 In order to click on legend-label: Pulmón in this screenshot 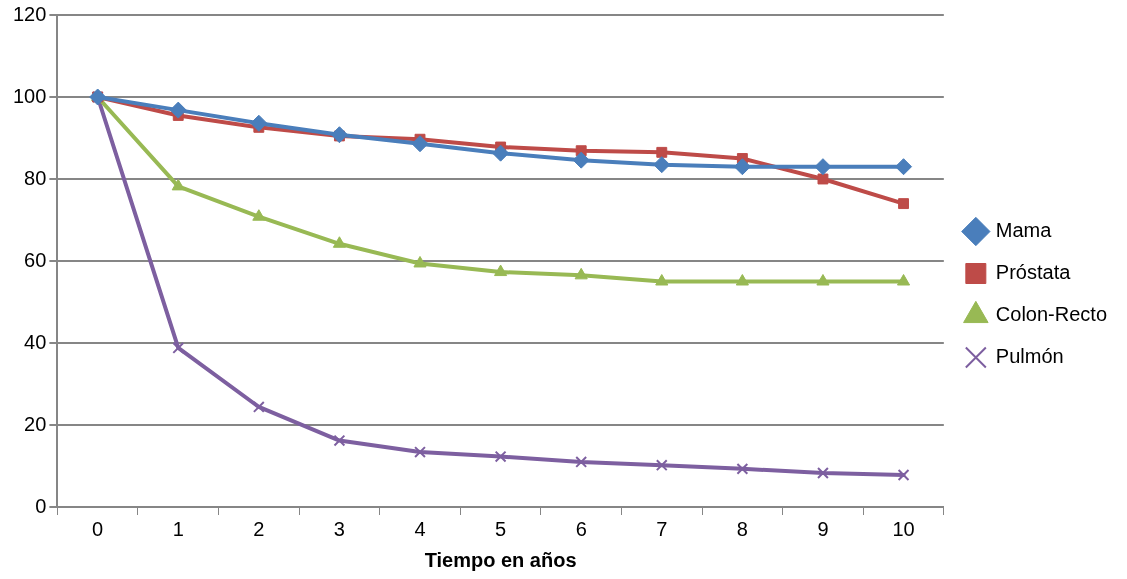, I will do `click(1029, 356)`.